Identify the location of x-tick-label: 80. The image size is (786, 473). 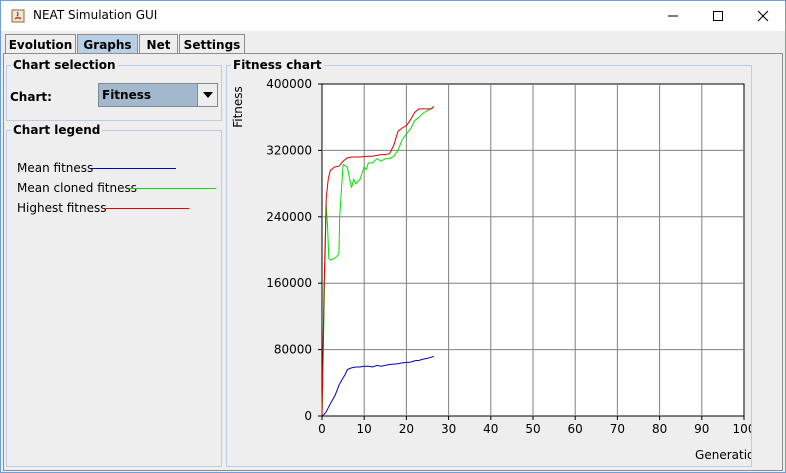
(659, 429).